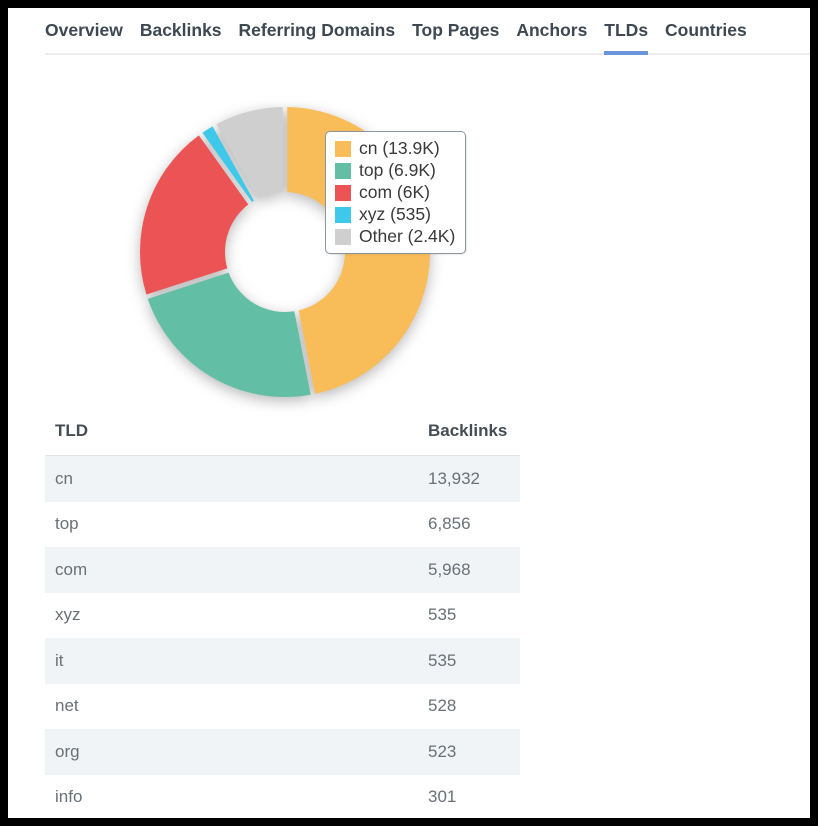  I want to click on legend-item-top: top (6.9K), so click(395, 170).